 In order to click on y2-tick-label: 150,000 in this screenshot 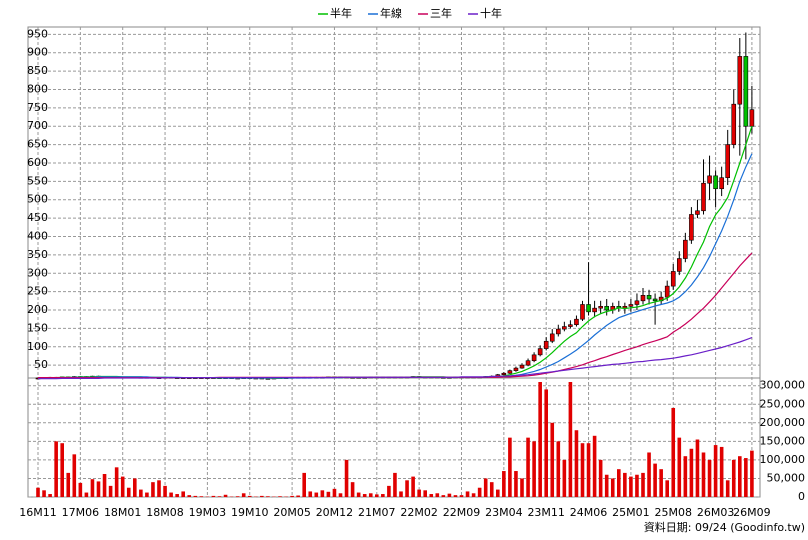, I will do `click(783, 440)`.